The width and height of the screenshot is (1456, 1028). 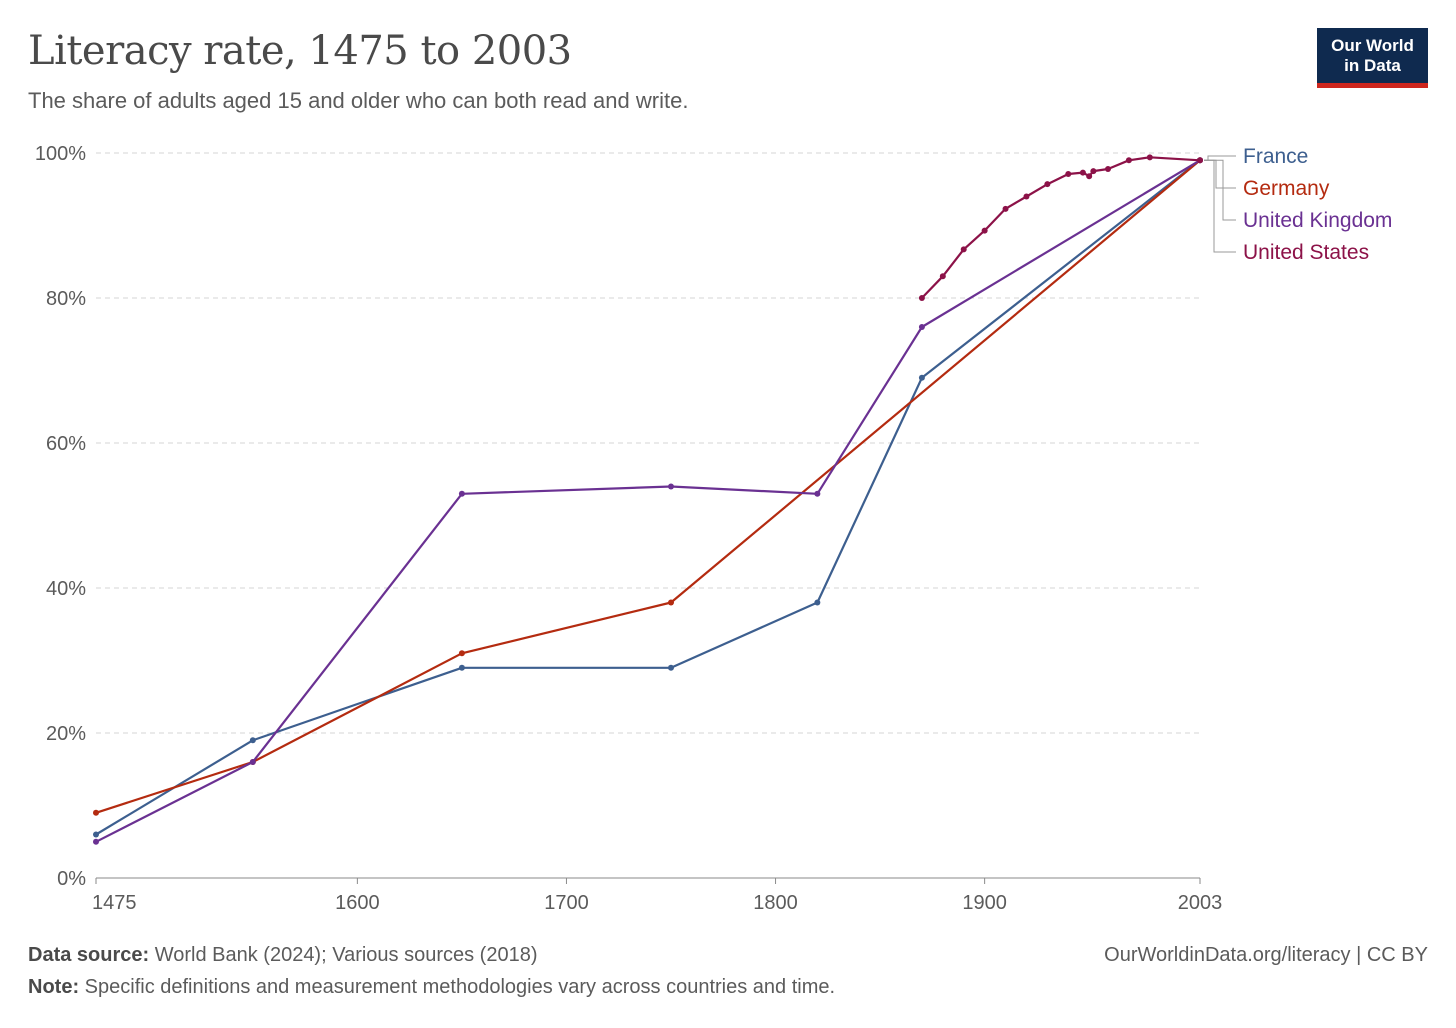 What do you see at coordinates (1372, 85) in the screenshot?
I see `logo-accent-bar` at bounding box center [1372, 85].